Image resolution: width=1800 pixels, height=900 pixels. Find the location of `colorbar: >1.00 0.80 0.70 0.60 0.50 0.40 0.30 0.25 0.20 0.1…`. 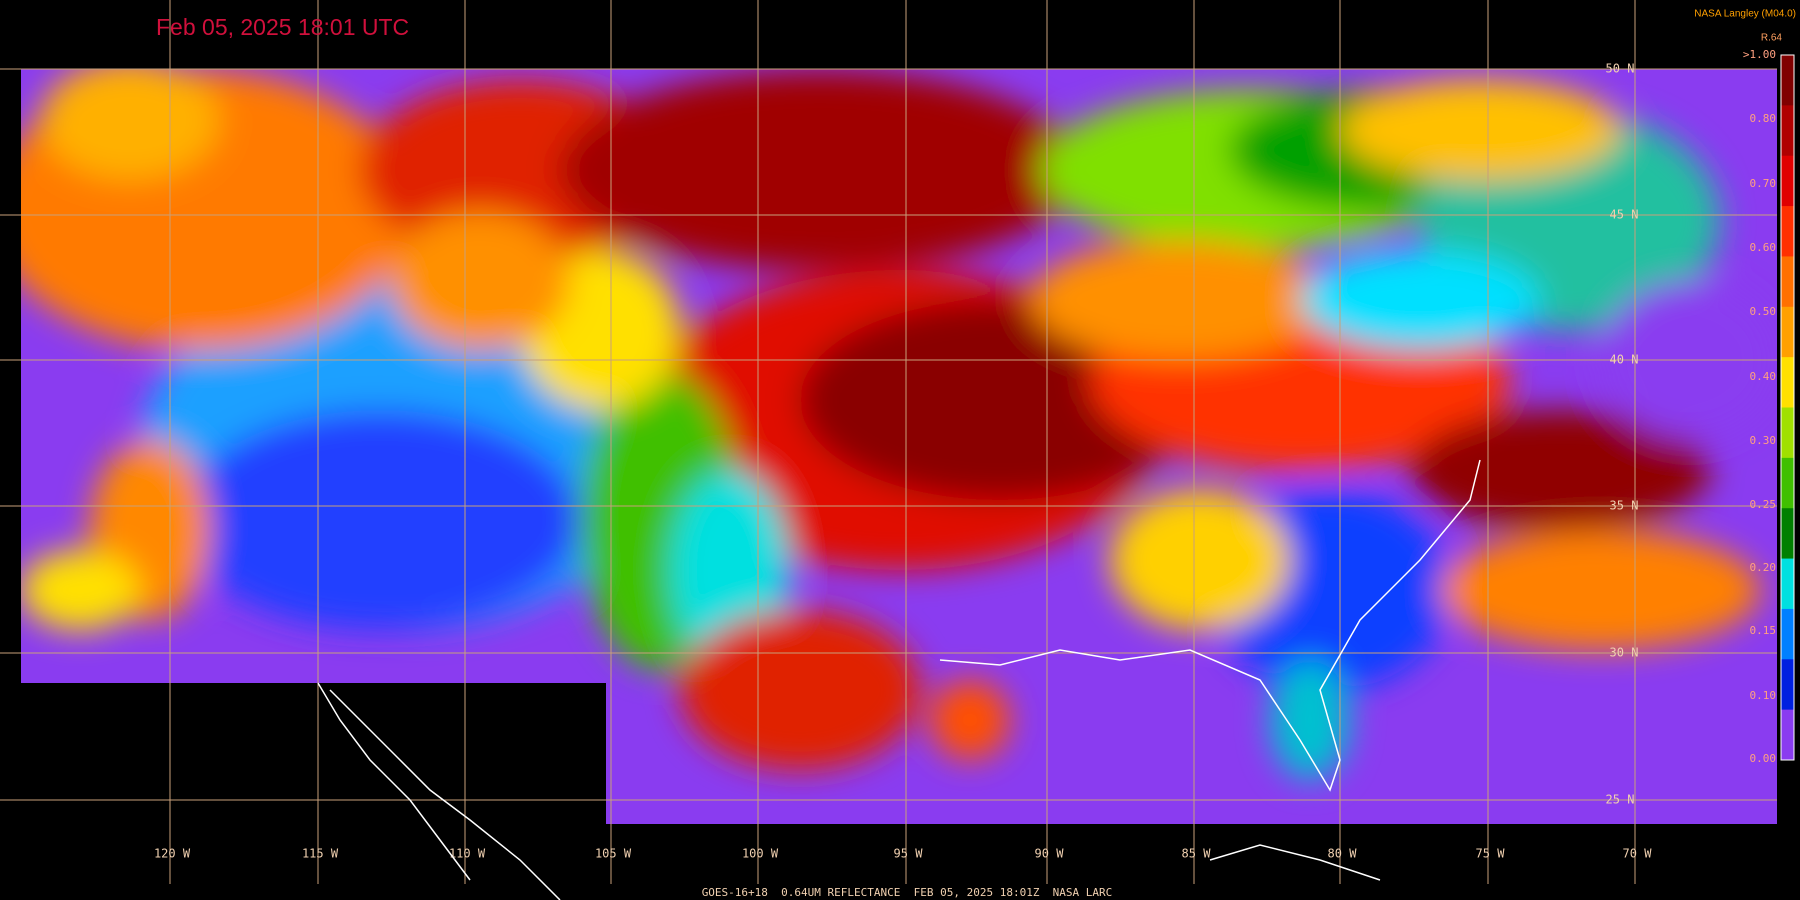

colorbar: >1.00 0.80 0.70 0.60 0.50 0.40 0.30 0.25 0.20 0.1… is located at coordinates (1769, 406).